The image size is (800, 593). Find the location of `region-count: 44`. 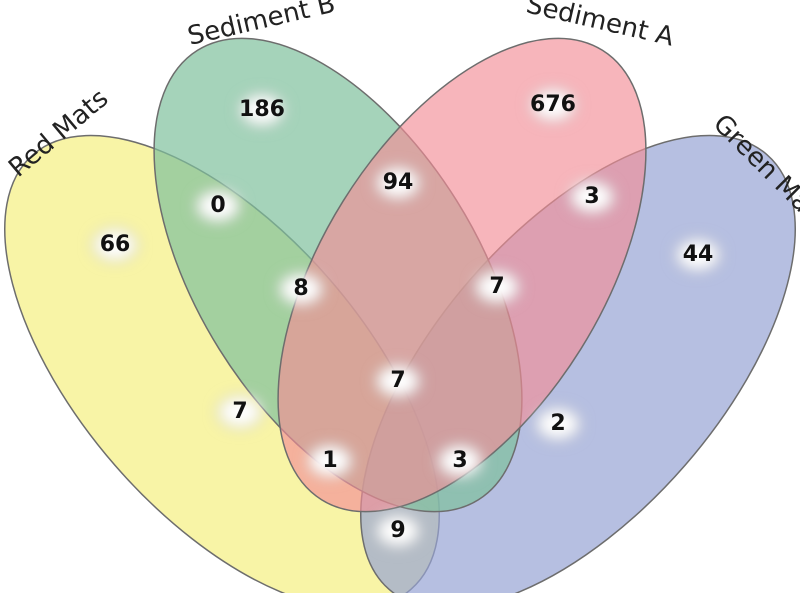

region-count: 44 is located at coordinates (698, 254).